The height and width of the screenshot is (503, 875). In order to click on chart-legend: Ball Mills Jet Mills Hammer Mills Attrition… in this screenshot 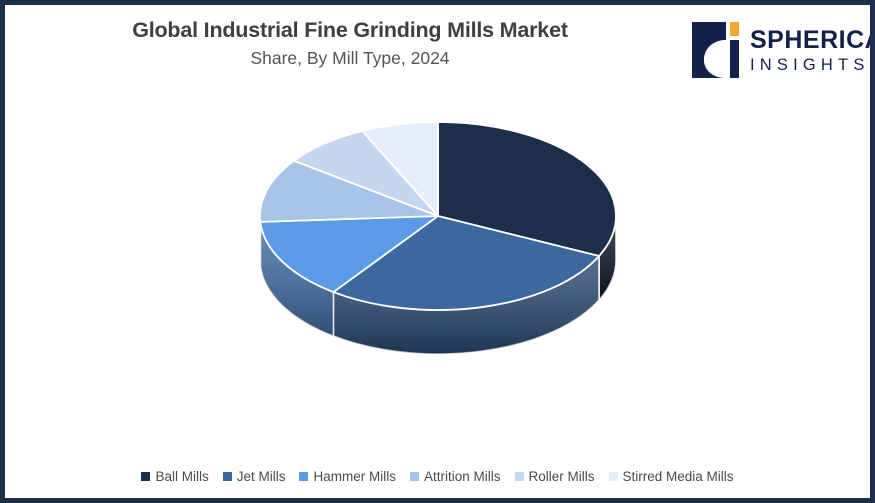, I will do `click(437, 476)`.